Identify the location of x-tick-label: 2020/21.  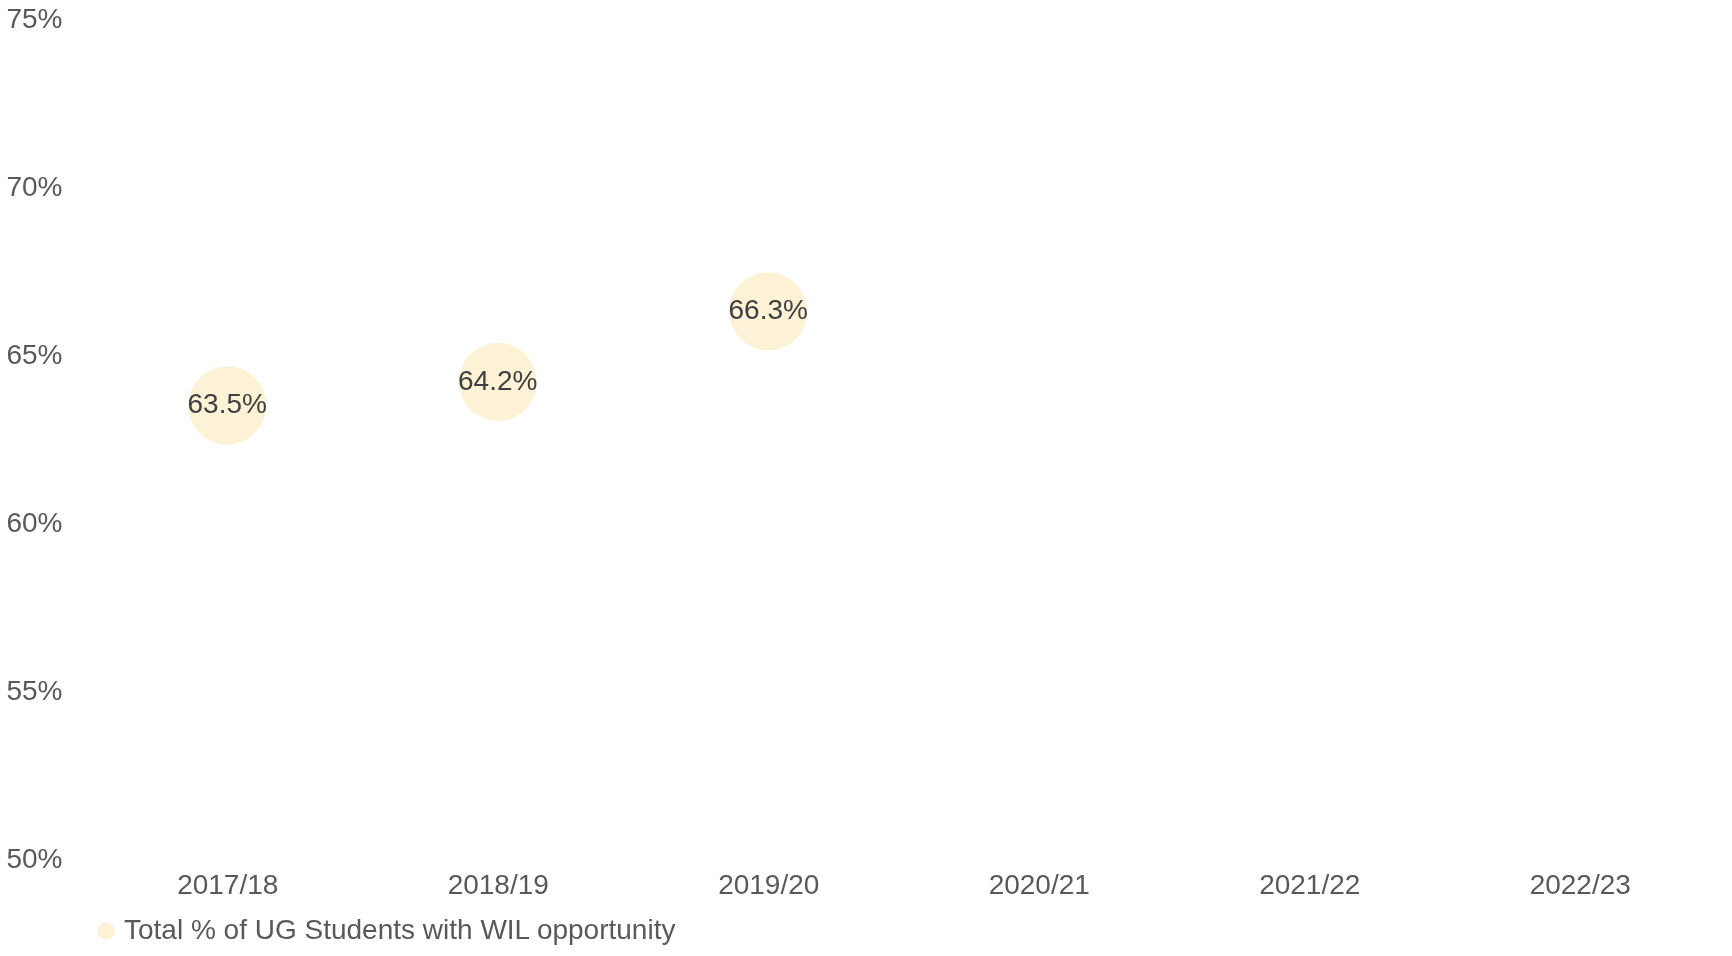
(1039, 884).